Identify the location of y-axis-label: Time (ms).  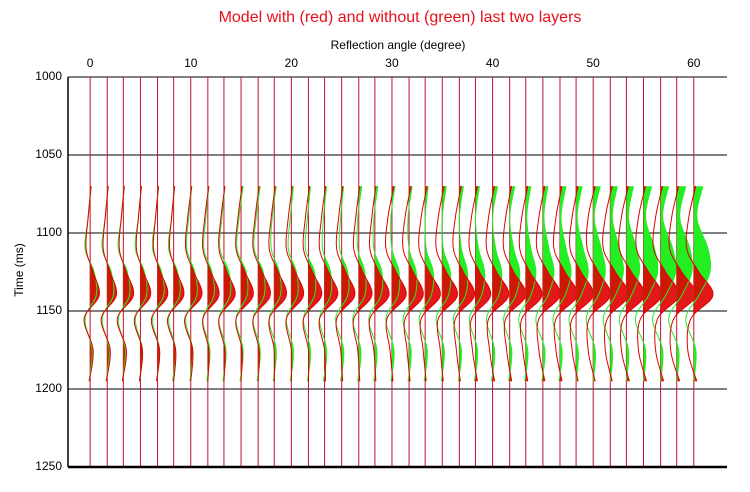
(19, 270).